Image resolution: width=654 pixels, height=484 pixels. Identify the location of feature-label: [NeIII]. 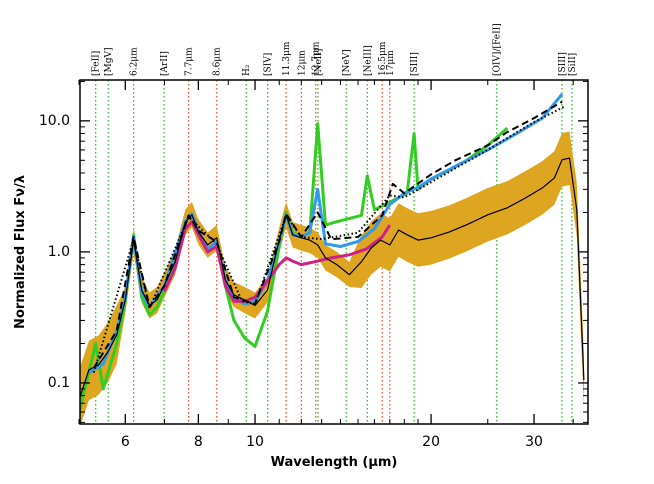
(368, 60).